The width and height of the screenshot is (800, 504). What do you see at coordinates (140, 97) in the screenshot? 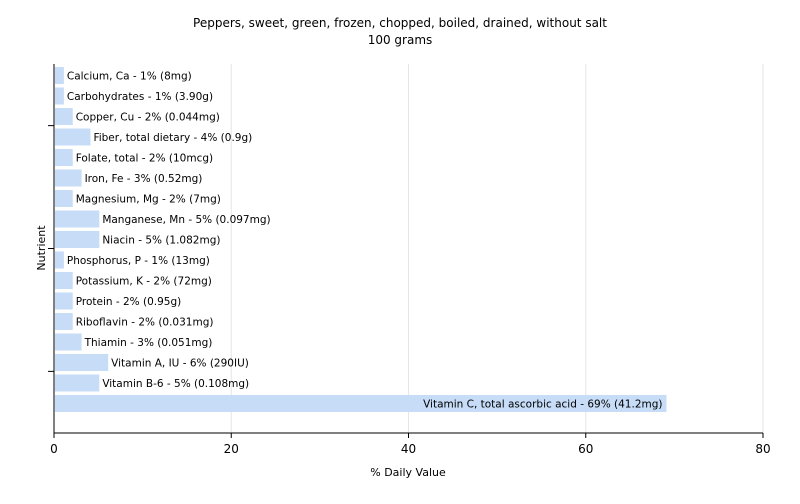
I see `bar-label: Carbohydrates - 1% (3.90g)` at bounding box center [140, 97].